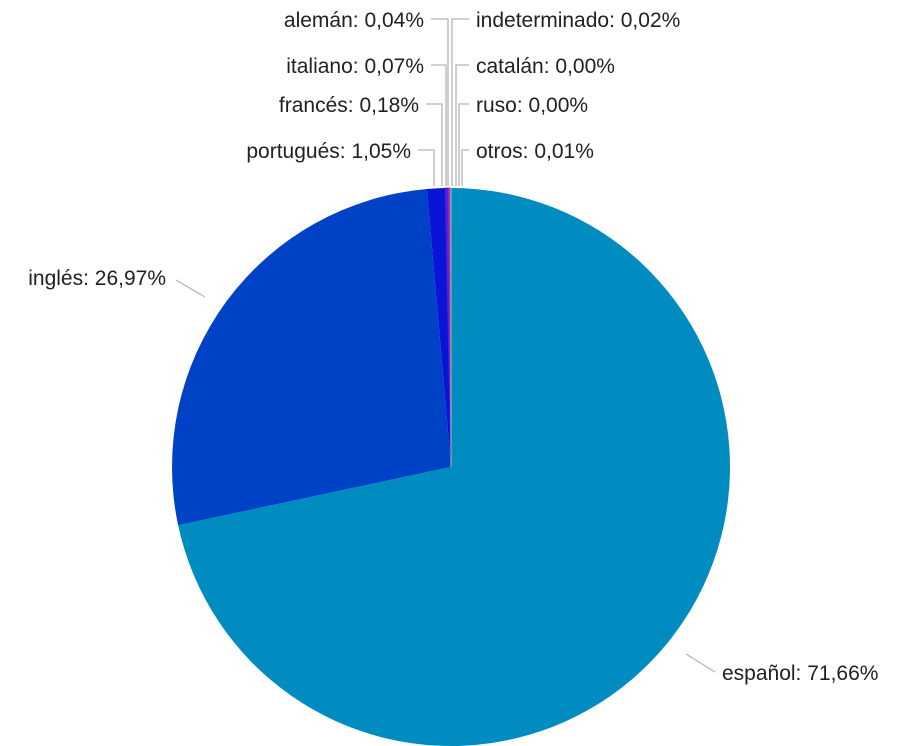 This screenshot has height=746, width=907. Describe the element at coordinates (800, 673) in the screenshot. I see `label-español: español: 71,66%` at that location.